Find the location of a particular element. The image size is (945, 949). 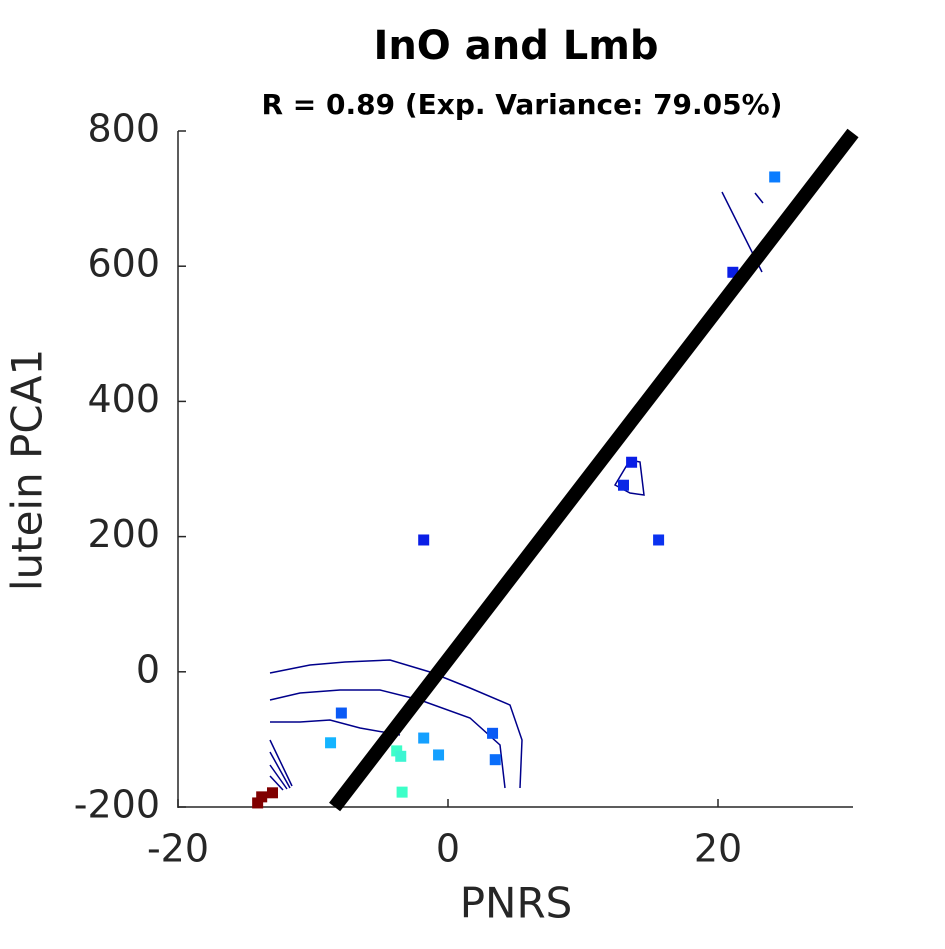

chart-title: InO and Lmb is located at coordinates (515, 46).